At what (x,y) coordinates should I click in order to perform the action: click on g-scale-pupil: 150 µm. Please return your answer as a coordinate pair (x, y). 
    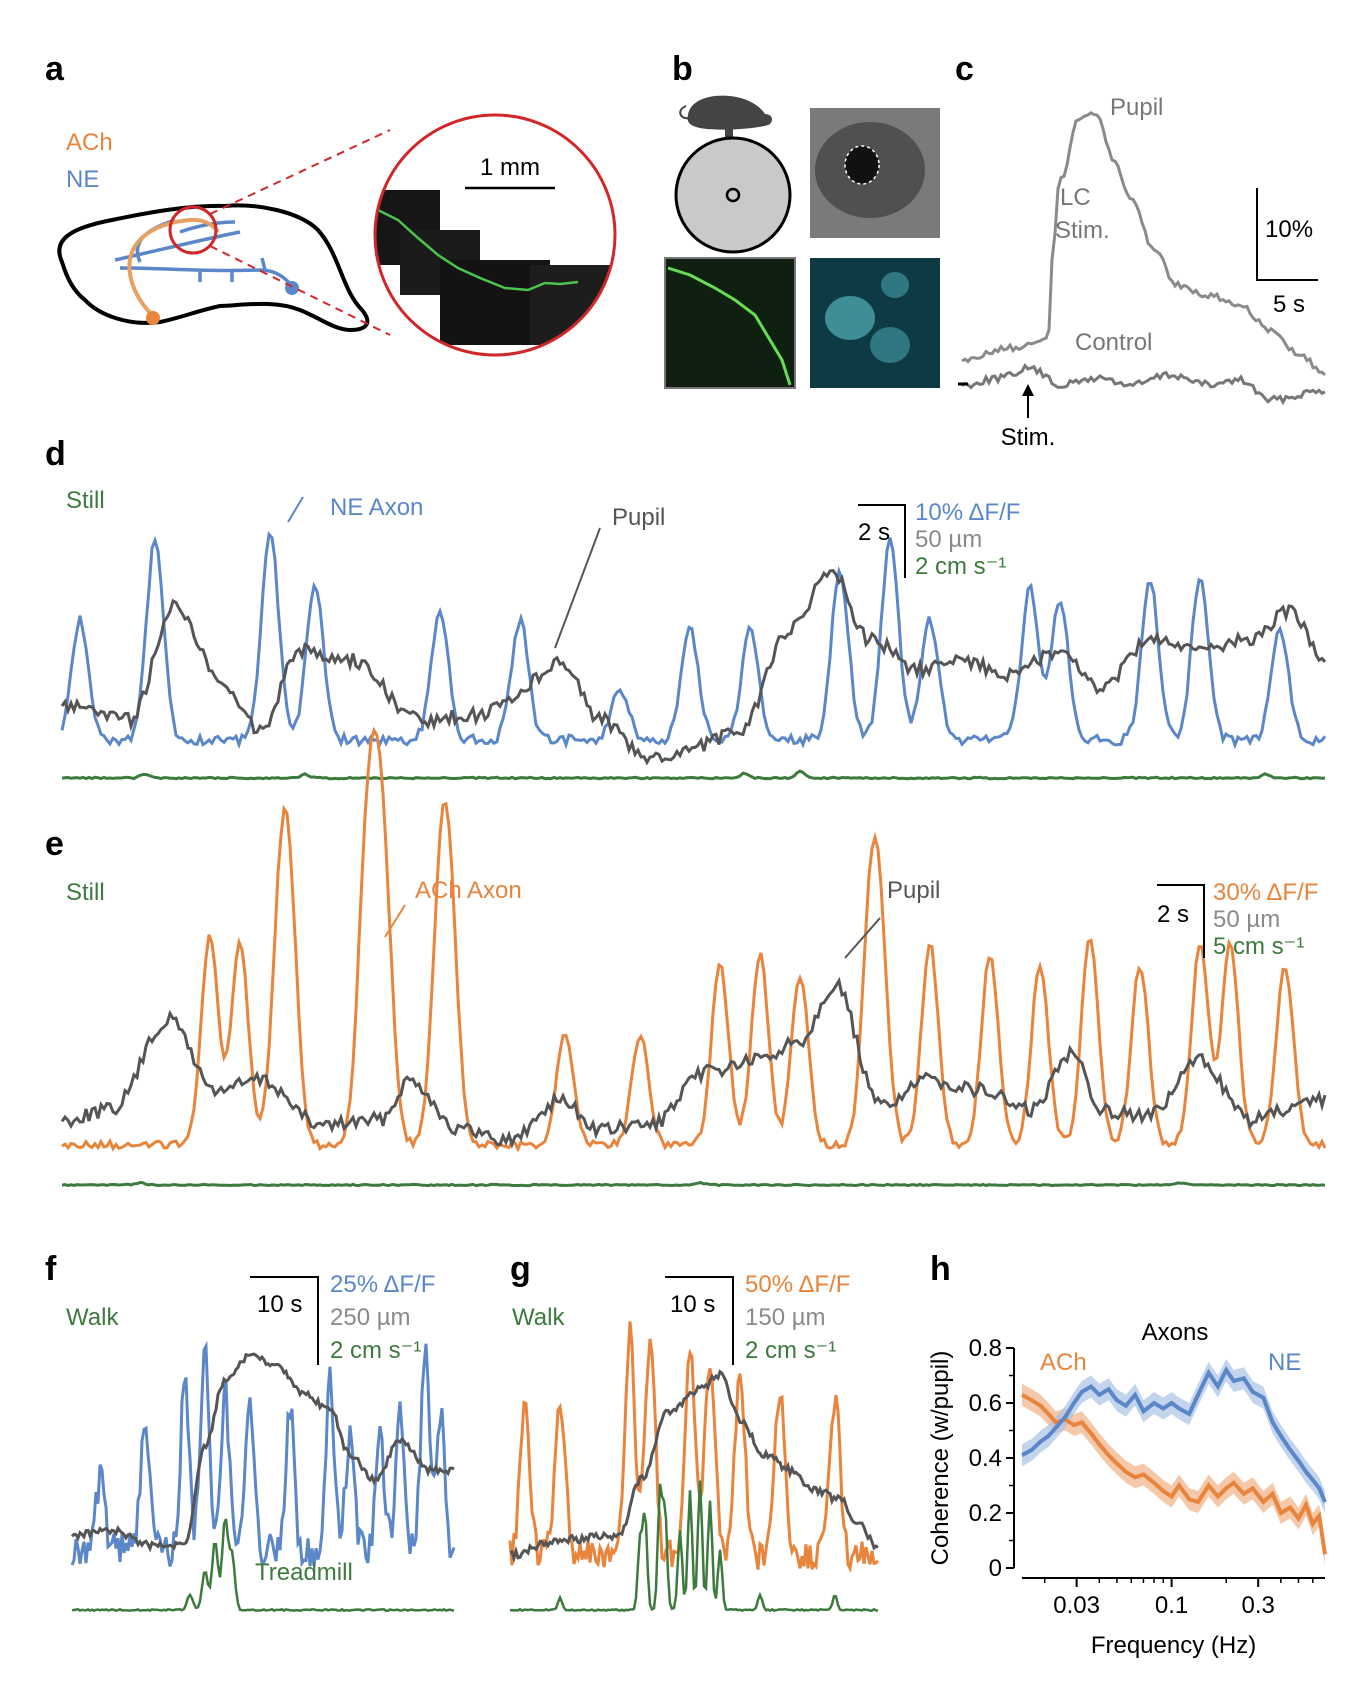
    Looking at the image, I should click on (785, 1317).